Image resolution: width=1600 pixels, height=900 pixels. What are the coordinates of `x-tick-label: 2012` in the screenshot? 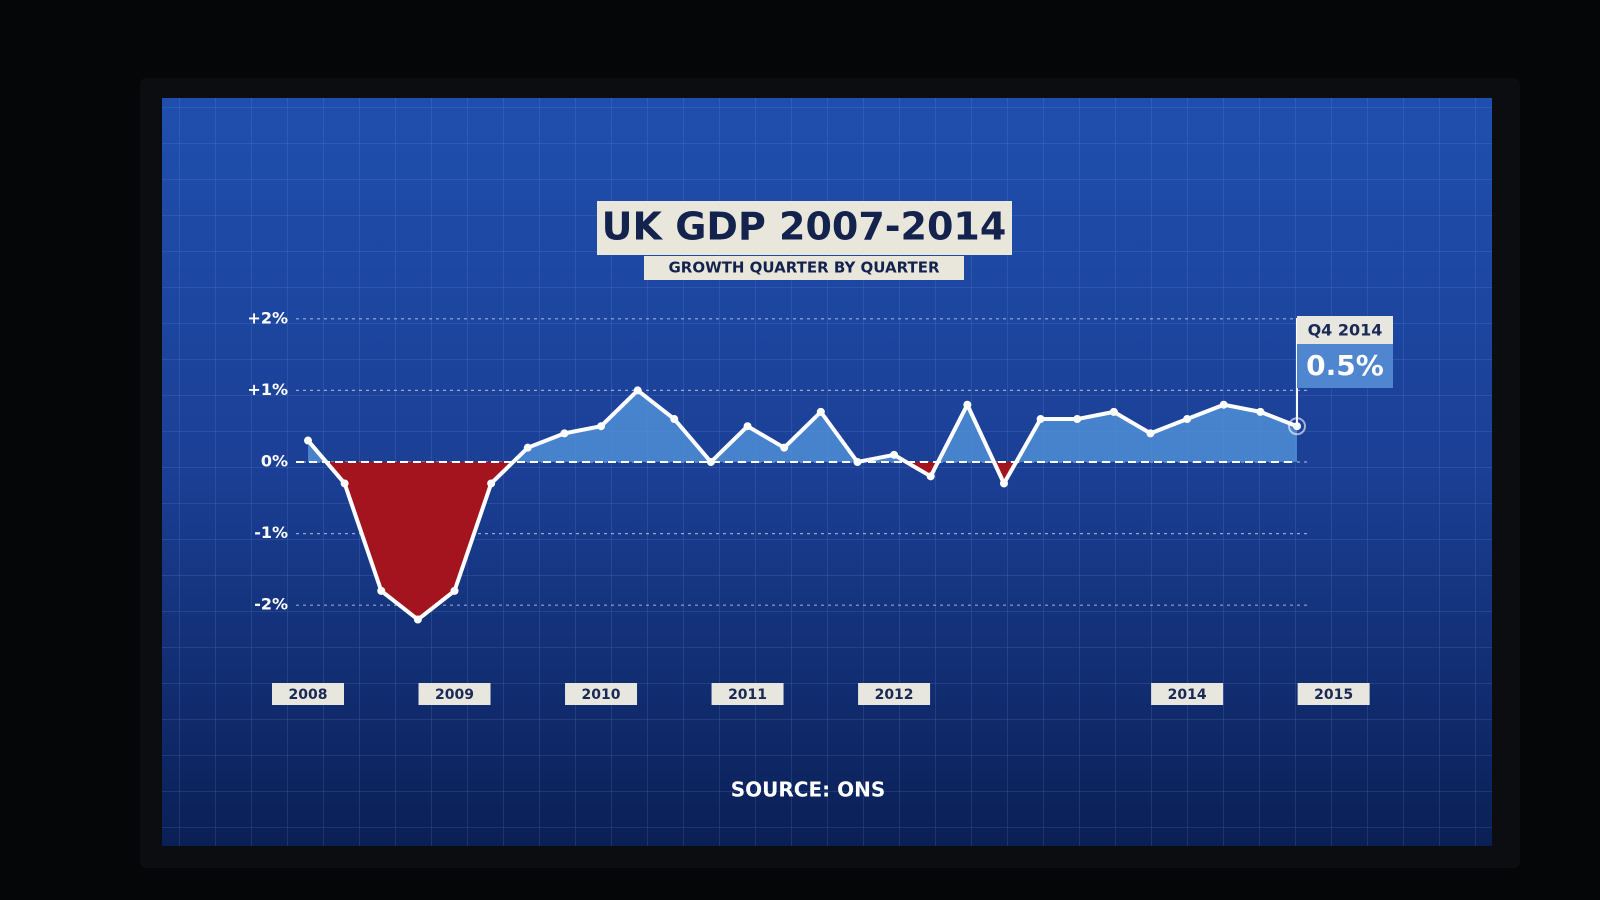 It's located at (894, 695).